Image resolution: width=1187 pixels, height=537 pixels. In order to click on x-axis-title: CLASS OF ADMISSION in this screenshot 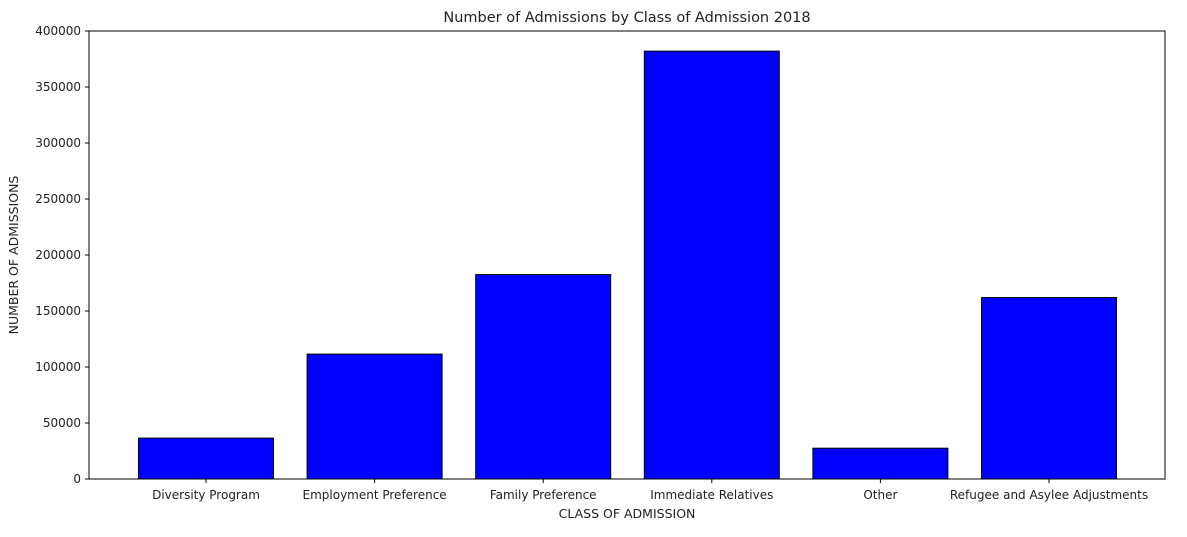, I will do `click(627, 513)`.